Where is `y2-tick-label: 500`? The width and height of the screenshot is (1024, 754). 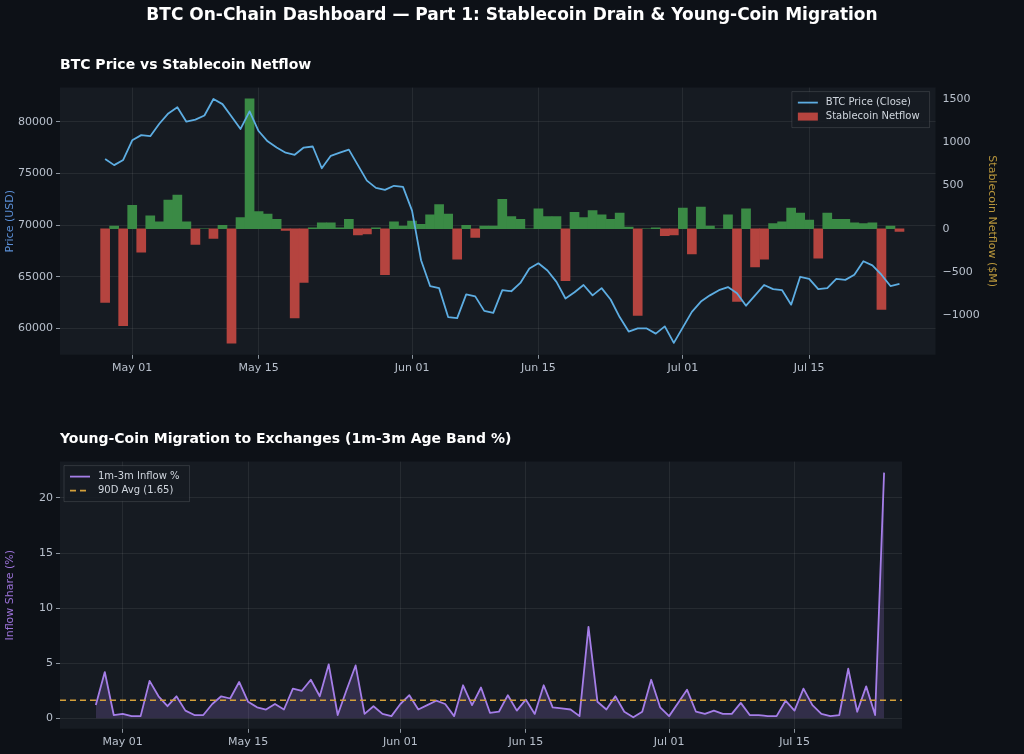 y2-tick-label: 500 is located at coordinates (953, 185).